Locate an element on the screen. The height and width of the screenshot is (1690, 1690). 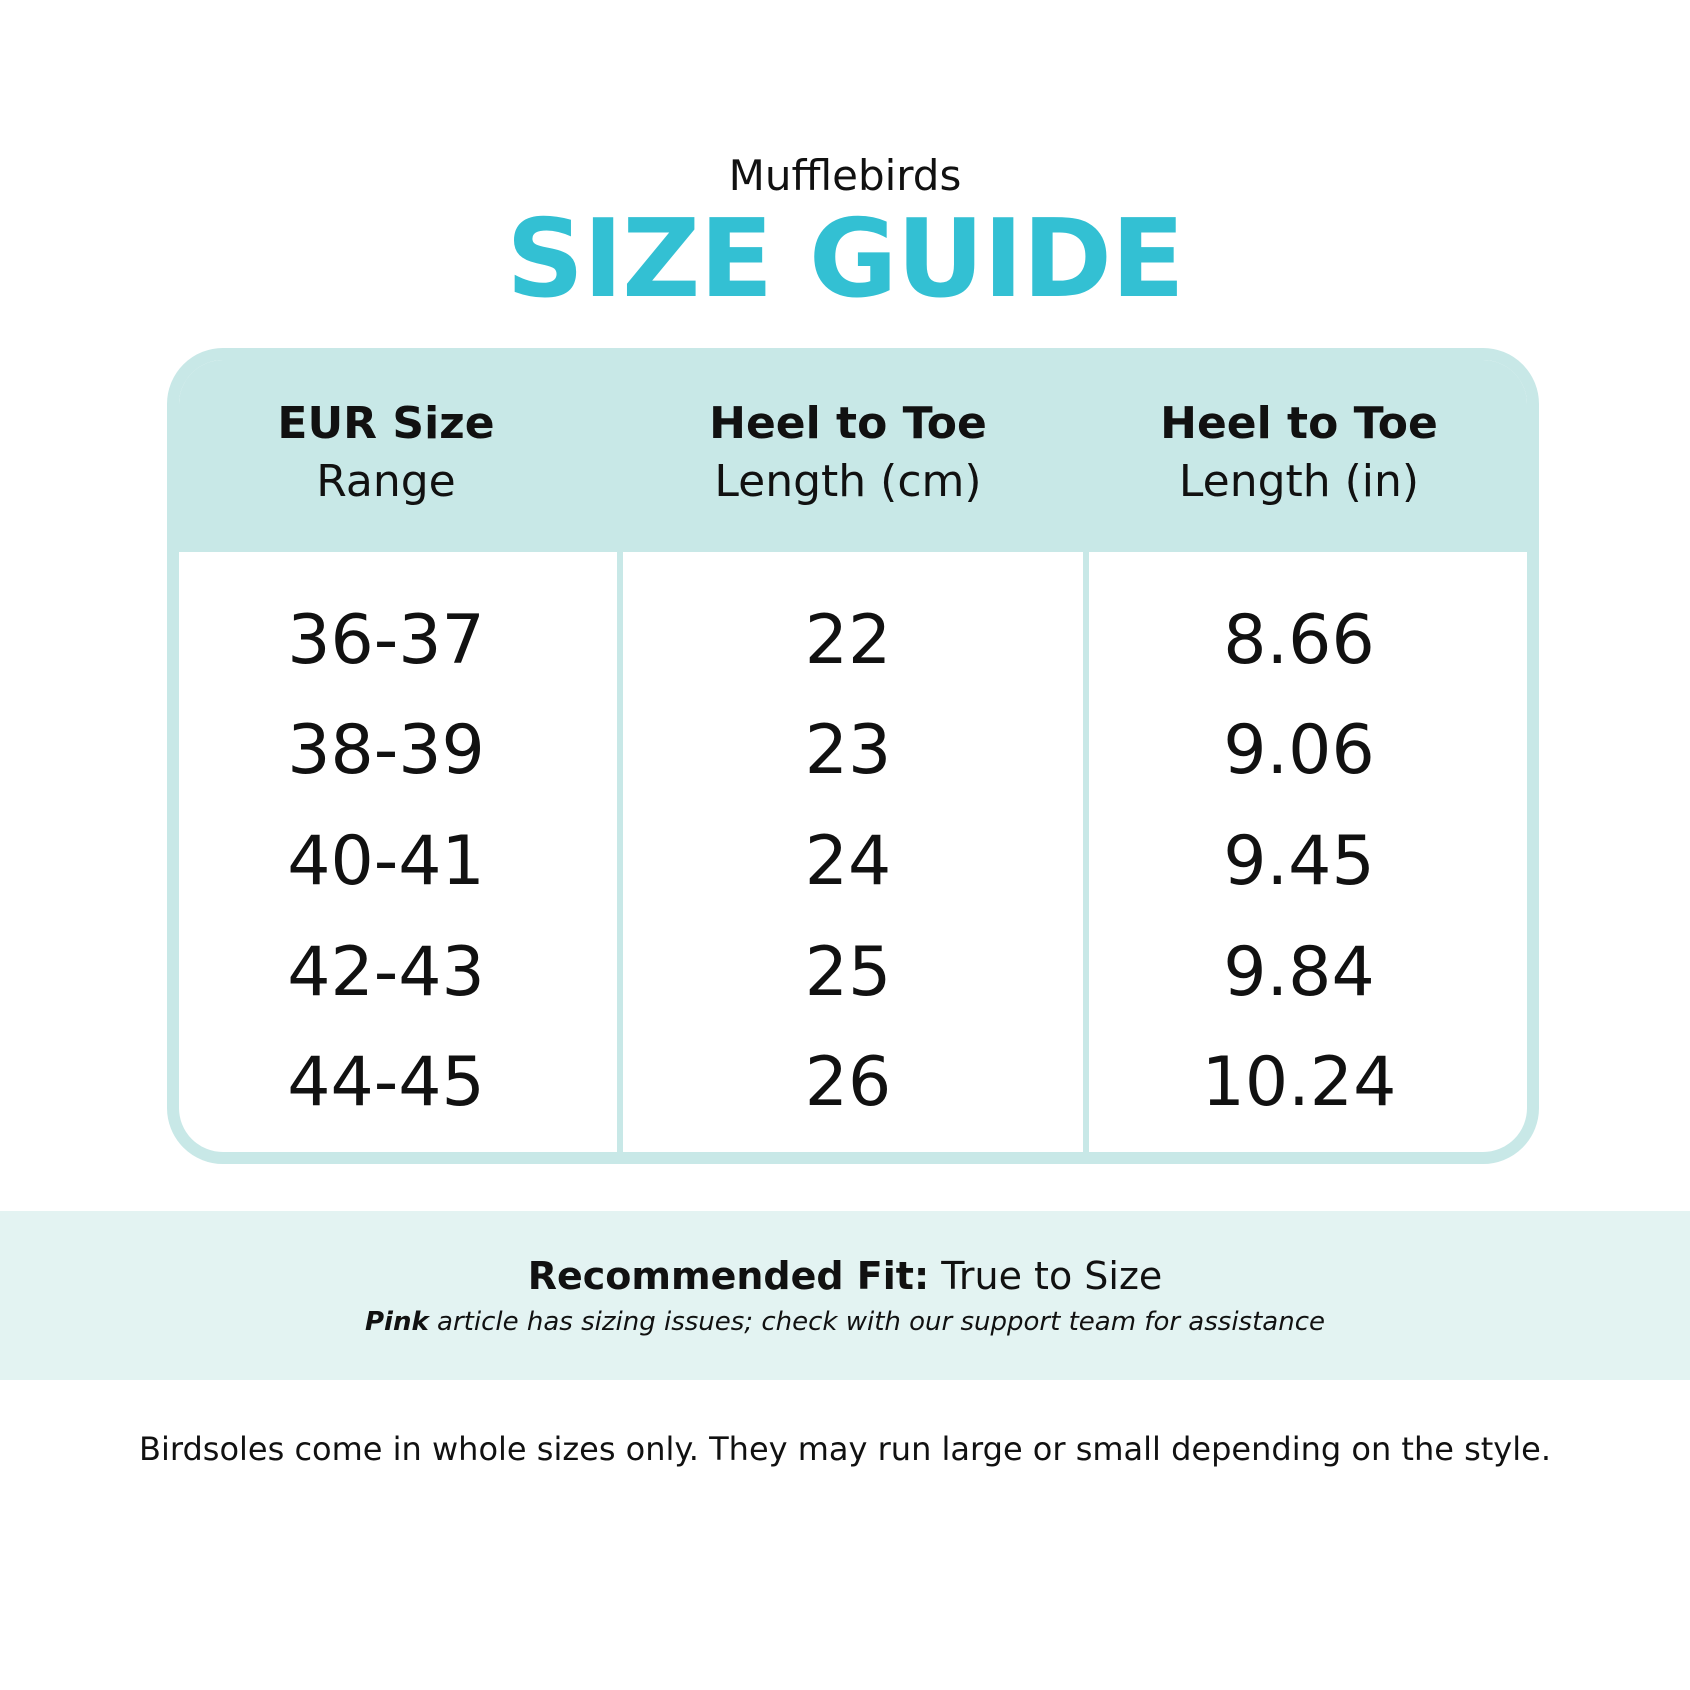
brand-name: Mufflebirds is located at coordinates (845, 175).